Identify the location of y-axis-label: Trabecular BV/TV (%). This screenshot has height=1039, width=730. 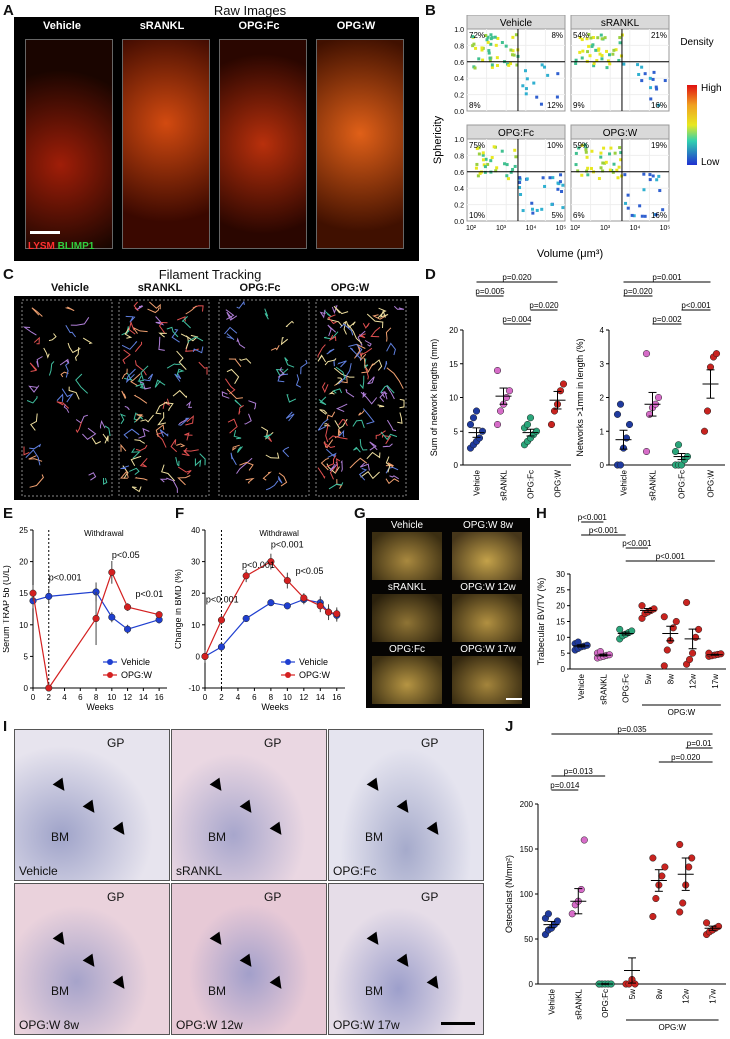
(541, 622).